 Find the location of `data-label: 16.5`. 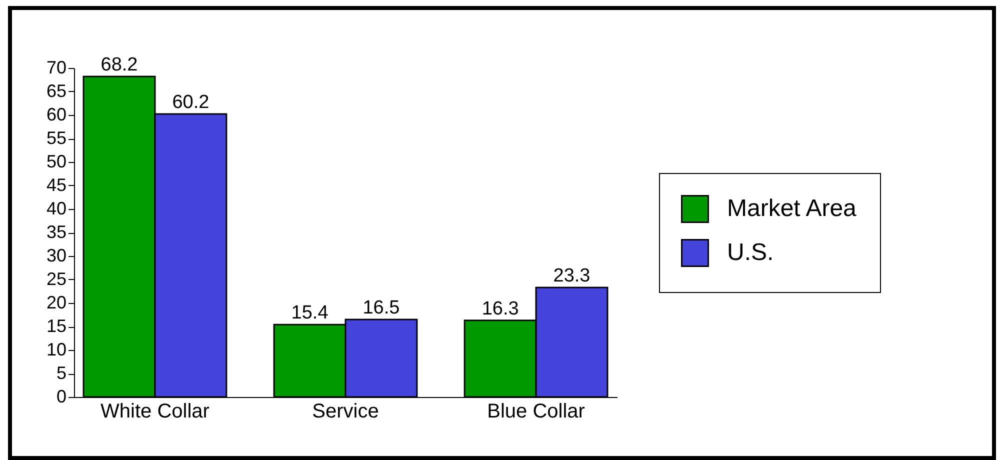

data-label: 16.5 is located at coordinates (381, 307).